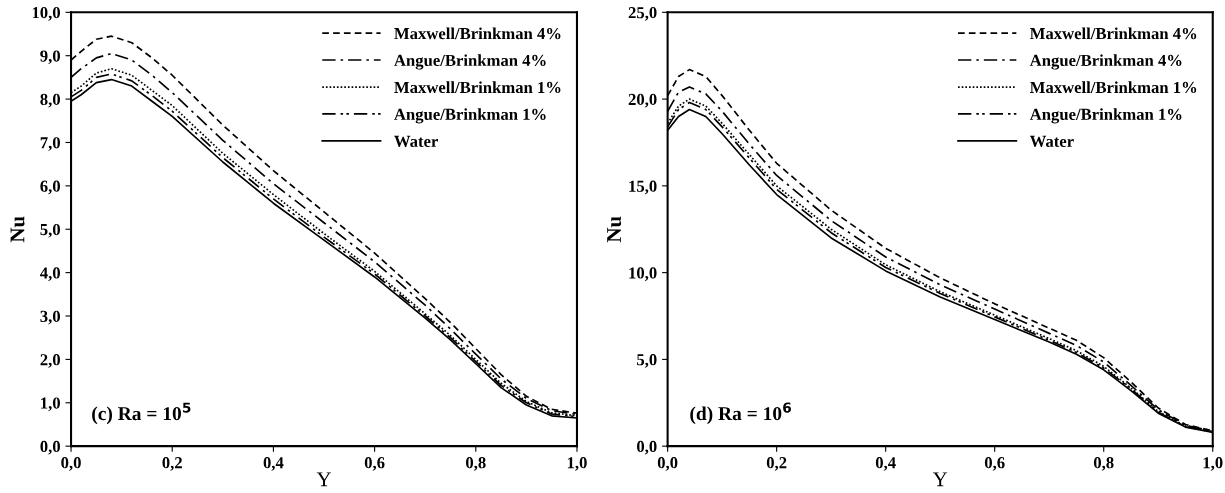 The width and height of the screenshot is (1225, 493). I want to click on y-tick-label: 8,0, so click(50, 100).